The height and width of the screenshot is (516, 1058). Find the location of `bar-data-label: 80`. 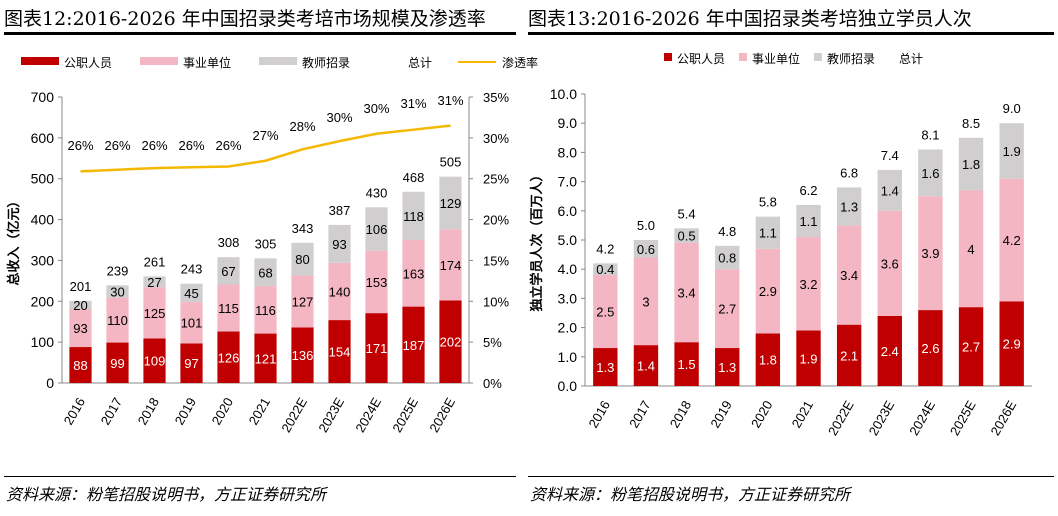

bar-data-label: 80 is located at coordinates (302, 259).